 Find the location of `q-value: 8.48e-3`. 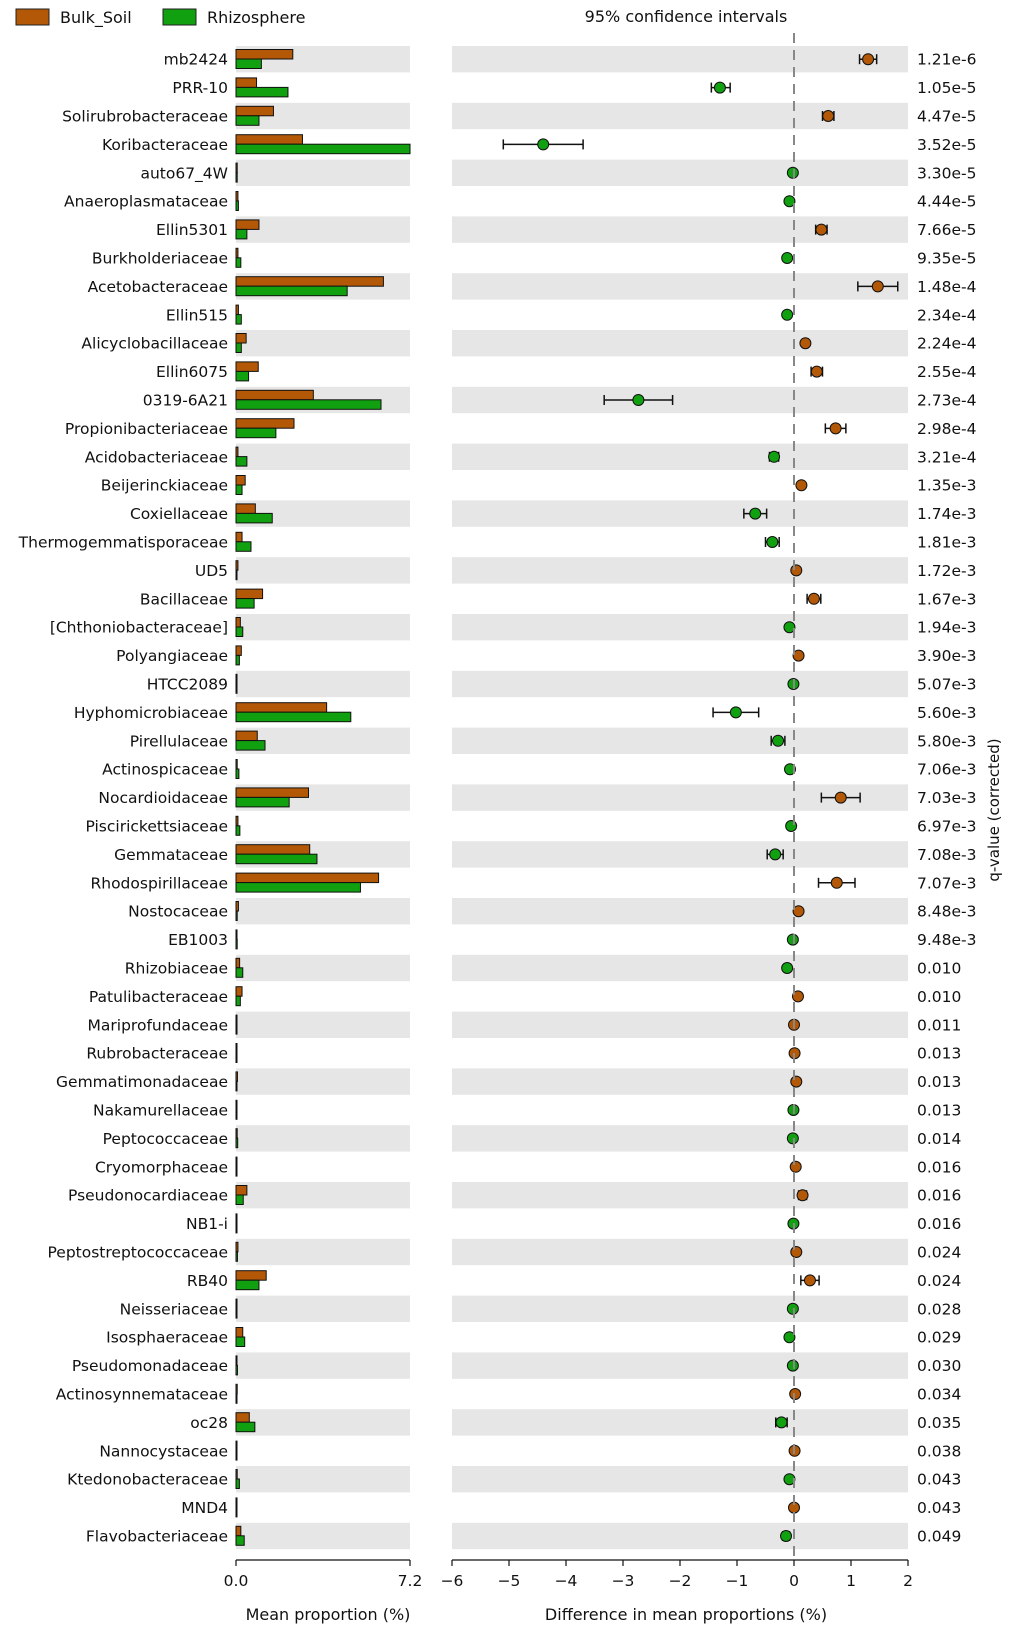

q-value: 8.48e-3 is located at coordinates (947, 912).